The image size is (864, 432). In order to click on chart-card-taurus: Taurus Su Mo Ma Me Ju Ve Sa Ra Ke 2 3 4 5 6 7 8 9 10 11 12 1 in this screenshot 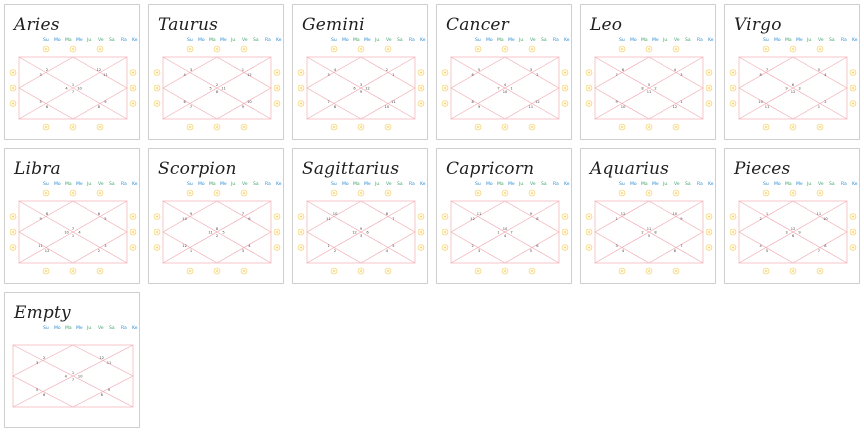, I will do `click(216, 72)`.